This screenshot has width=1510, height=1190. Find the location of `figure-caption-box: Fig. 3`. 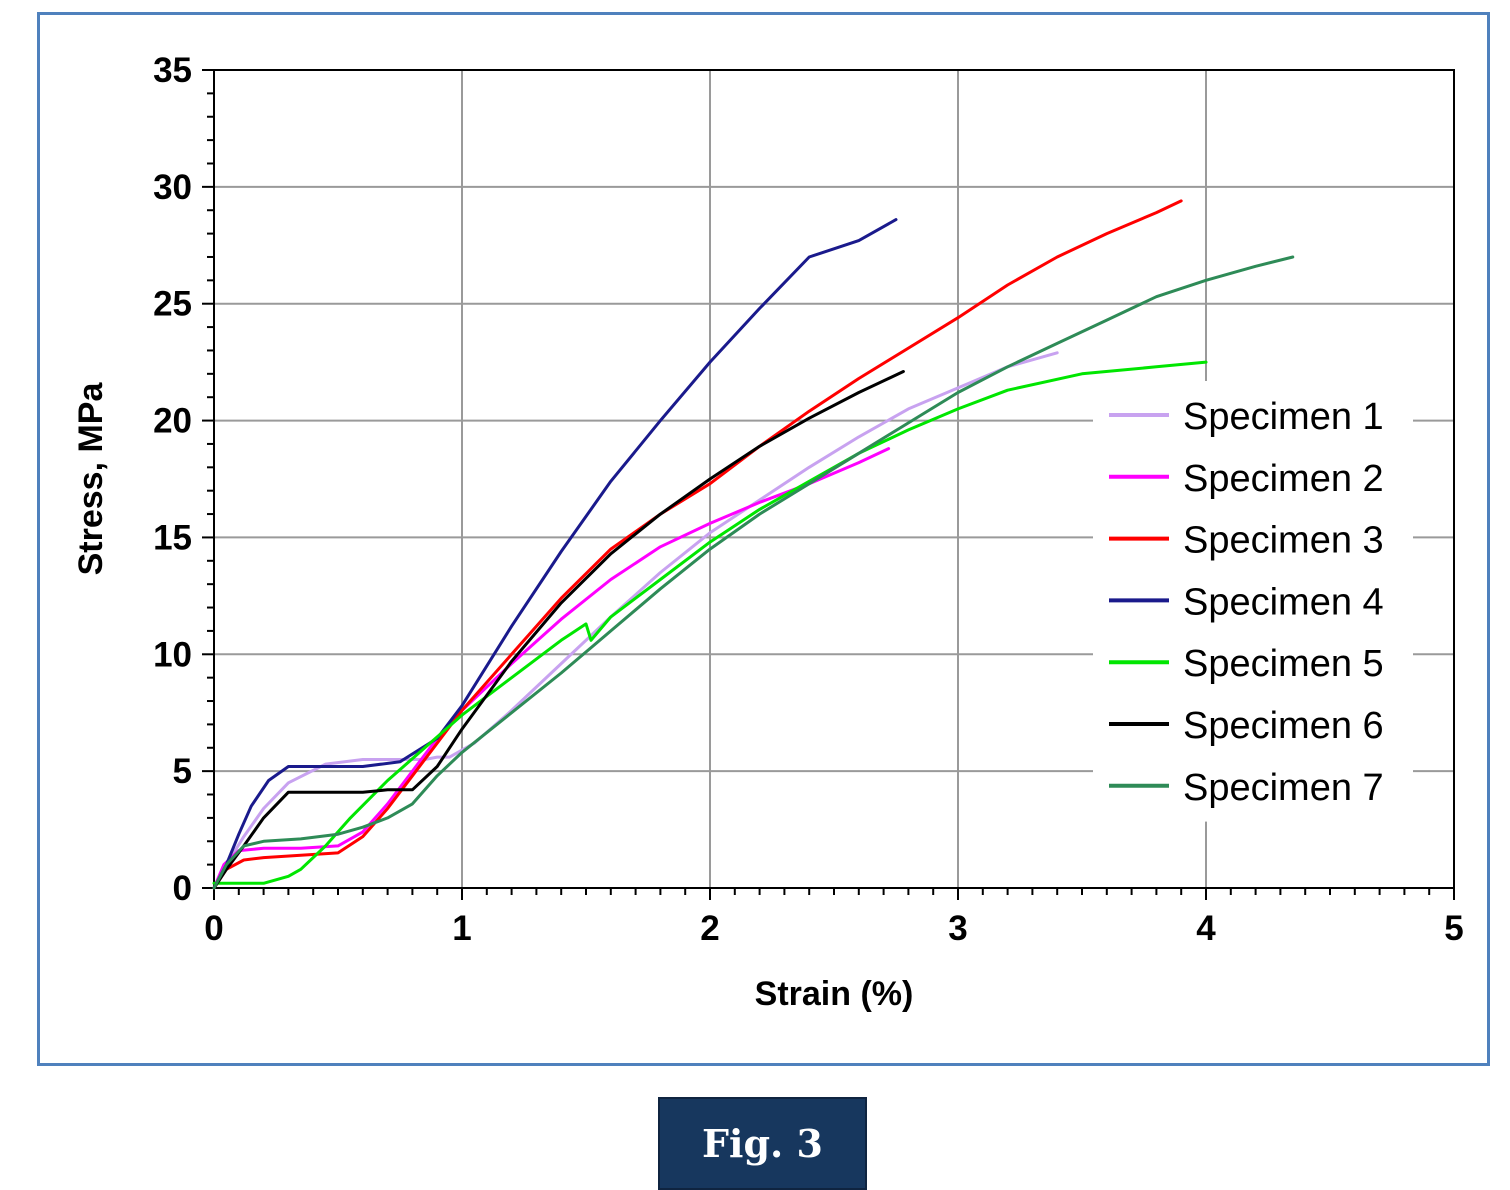

figure-caption-box: Fig. 3 is located at coordinates (762, 1143).